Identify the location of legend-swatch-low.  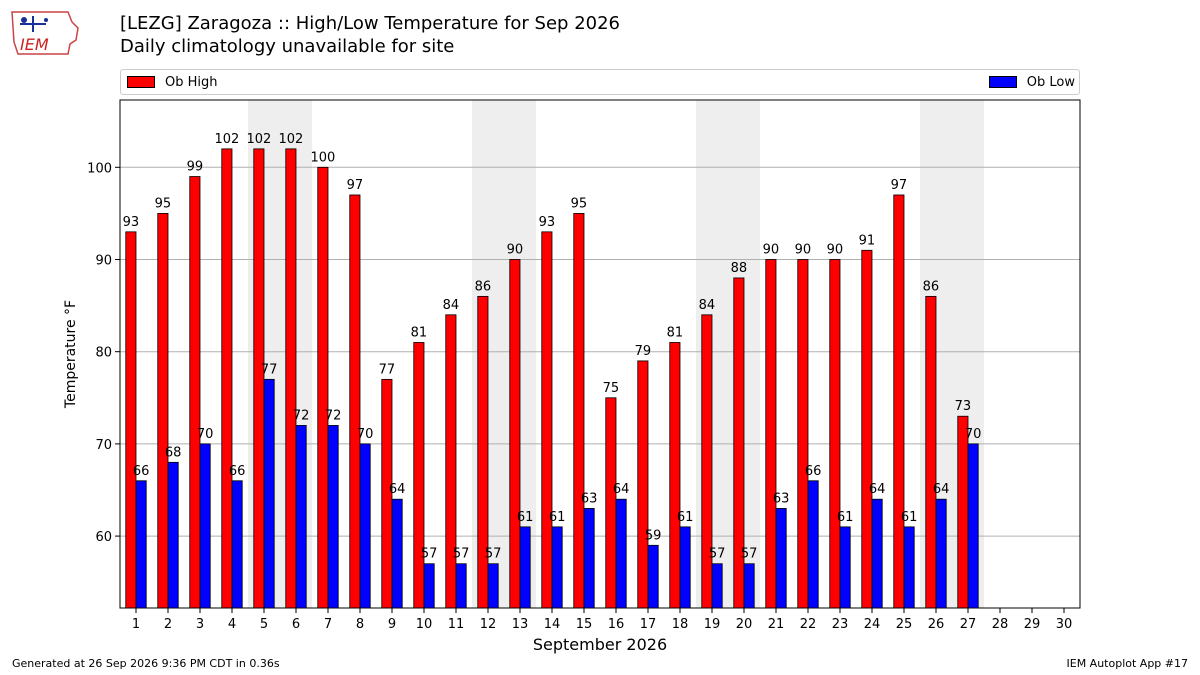
(1002, 82).